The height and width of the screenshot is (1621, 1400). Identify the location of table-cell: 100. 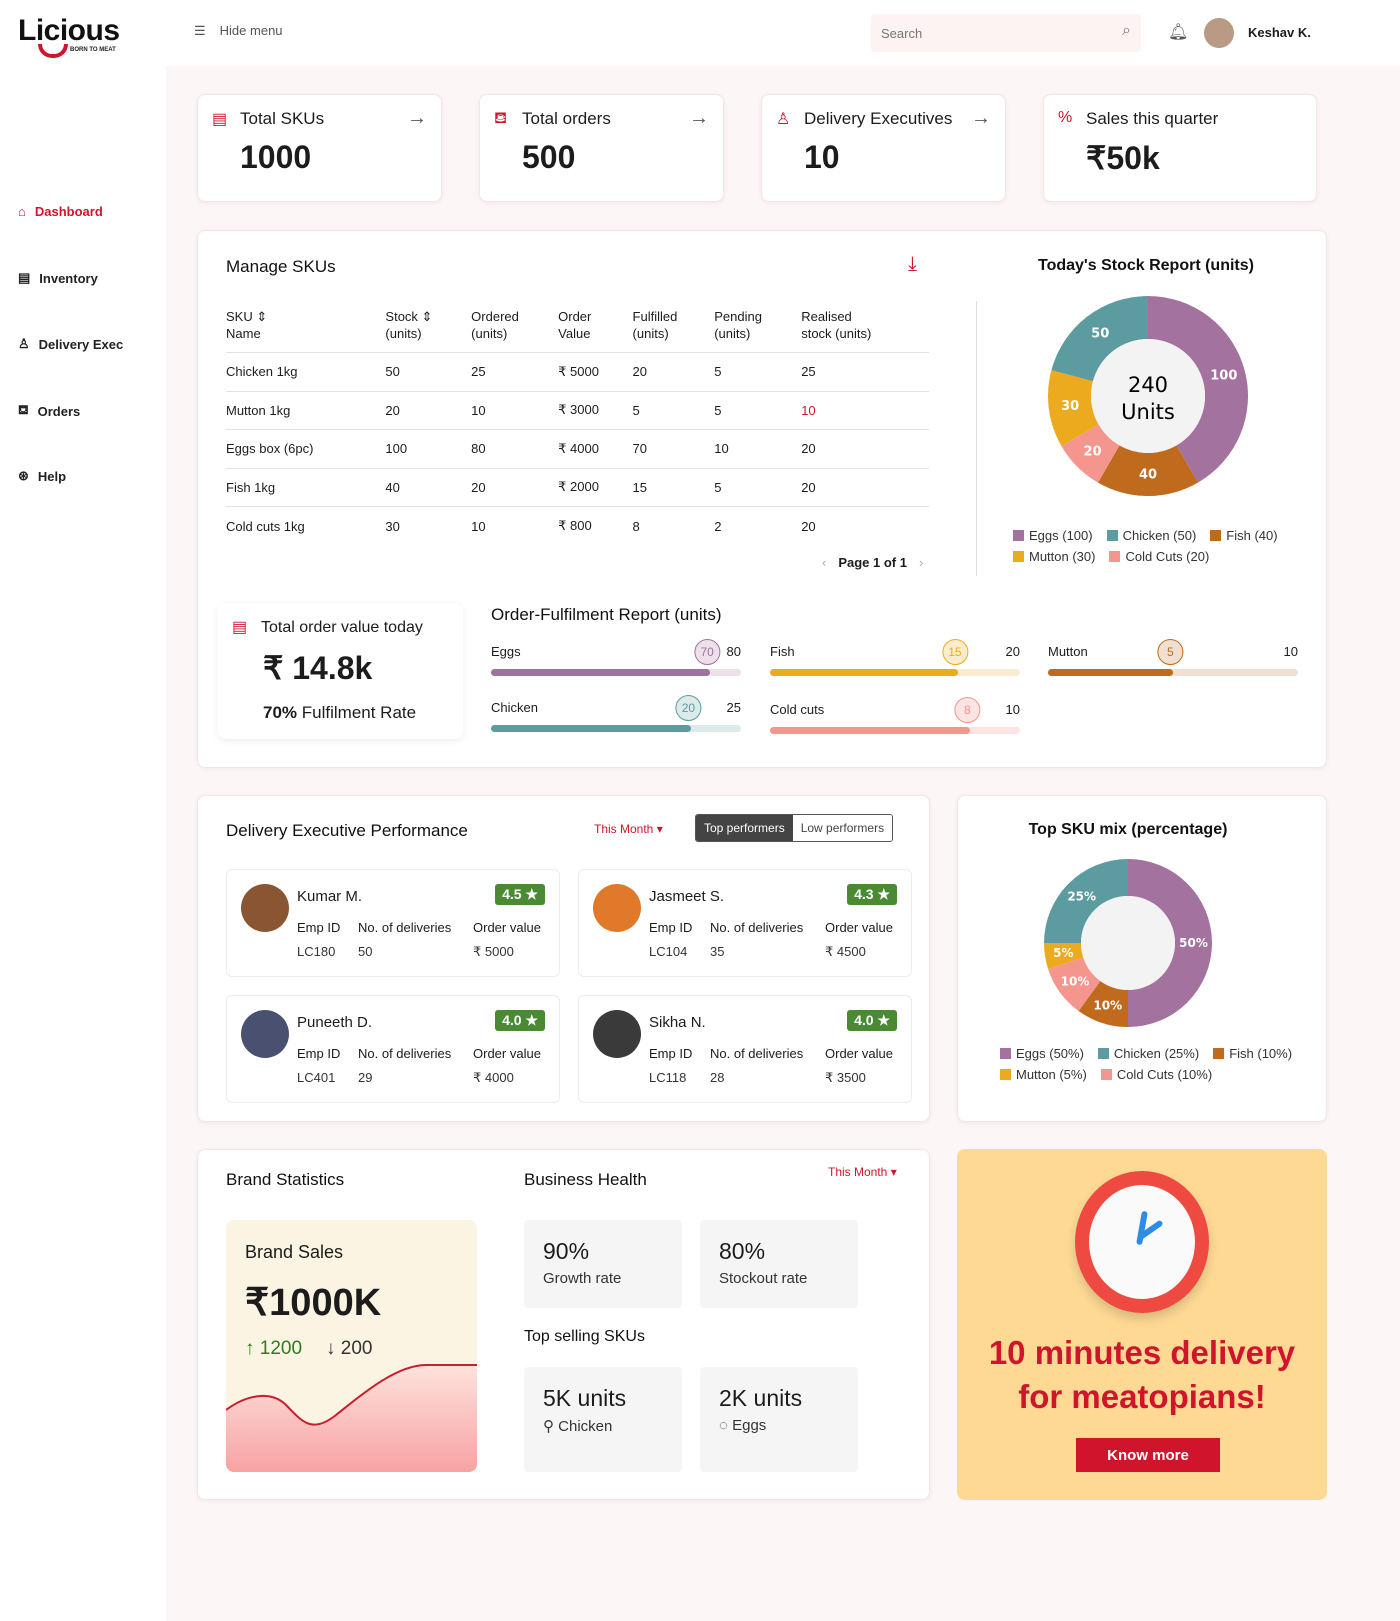
(428, 448).